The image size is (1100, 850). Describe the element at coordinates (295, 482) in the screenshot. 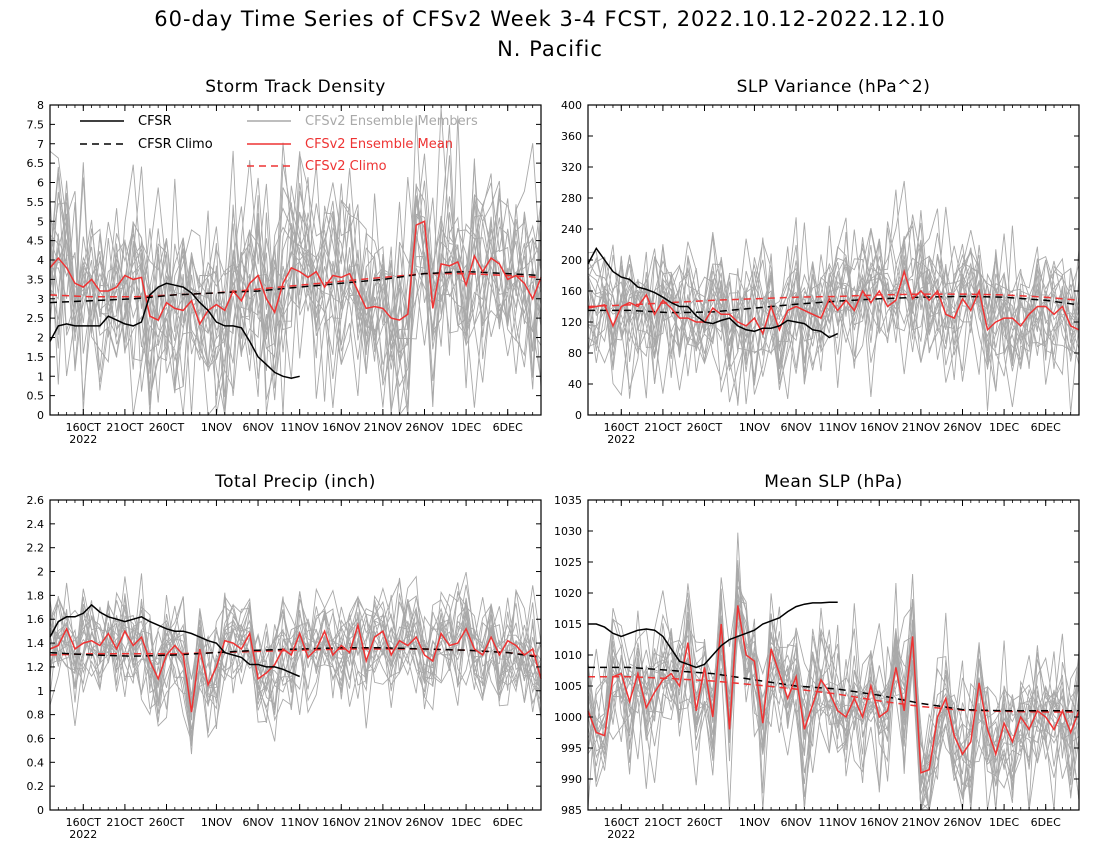

I see `panel-title: Total Precip (inch)` at that location.